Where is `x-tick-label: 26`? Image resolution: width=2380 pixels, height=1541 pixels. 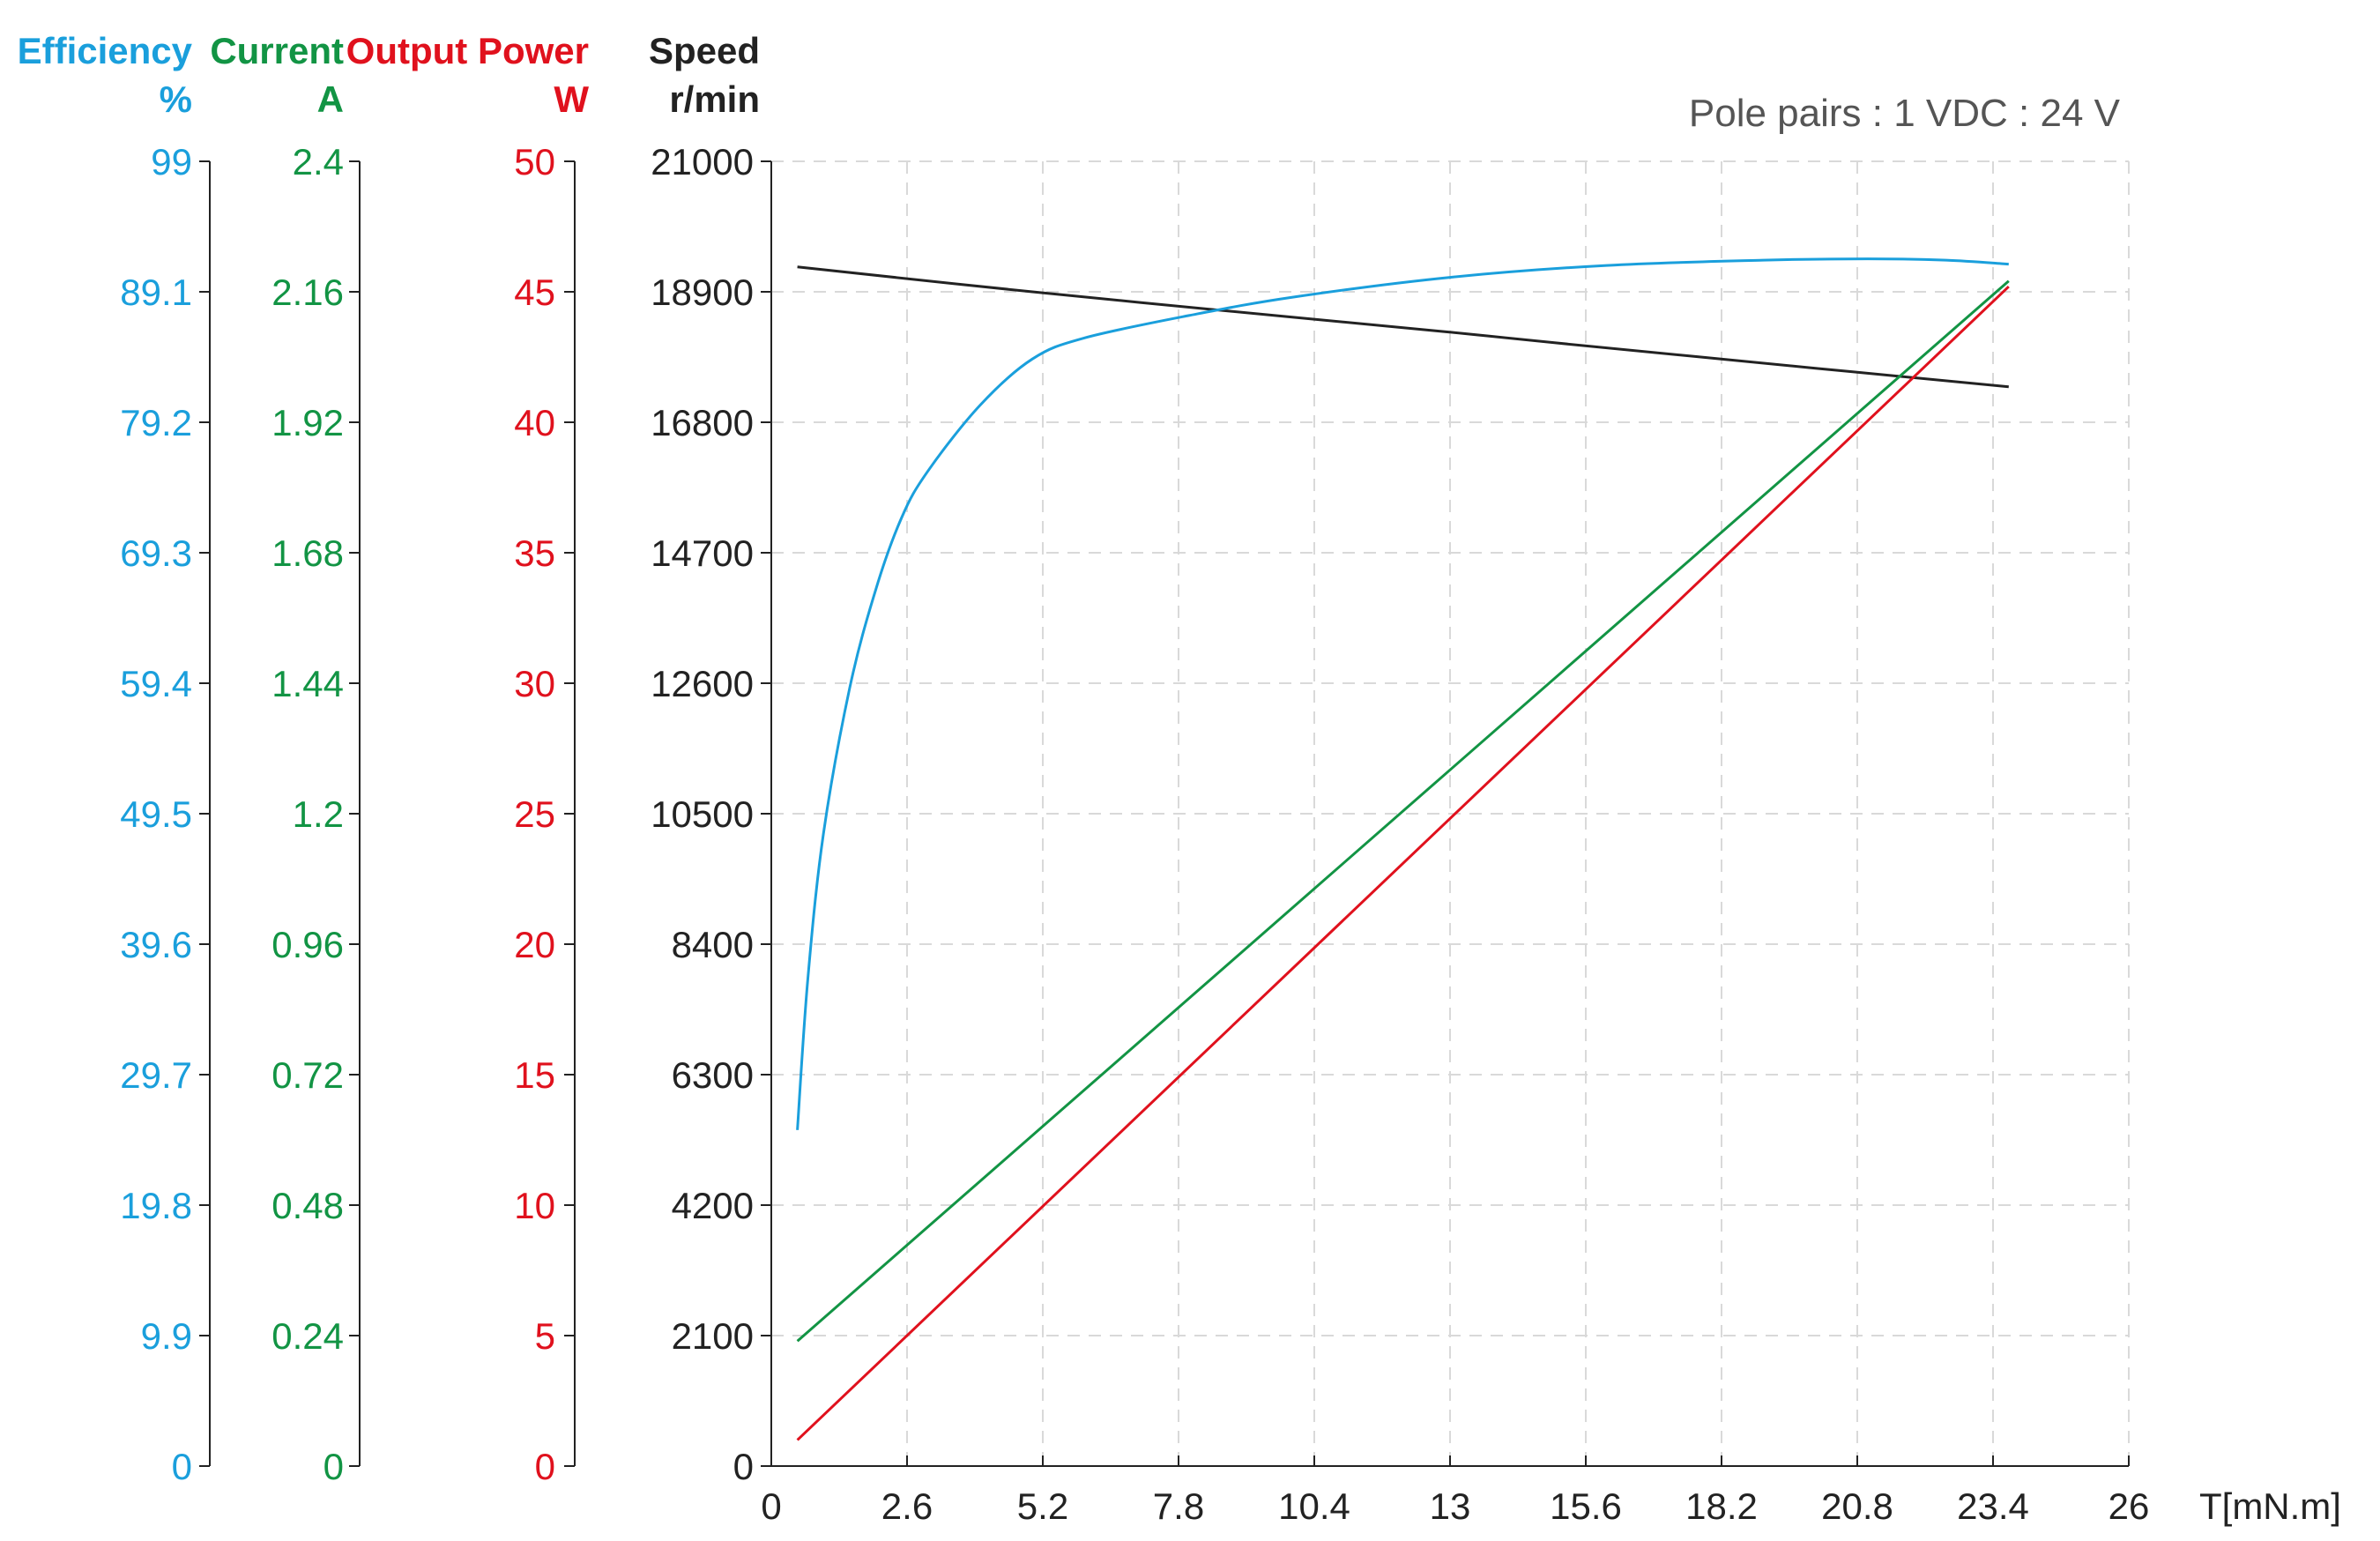
x-tick-label: 26 is located at coordinates (2129, 1506).